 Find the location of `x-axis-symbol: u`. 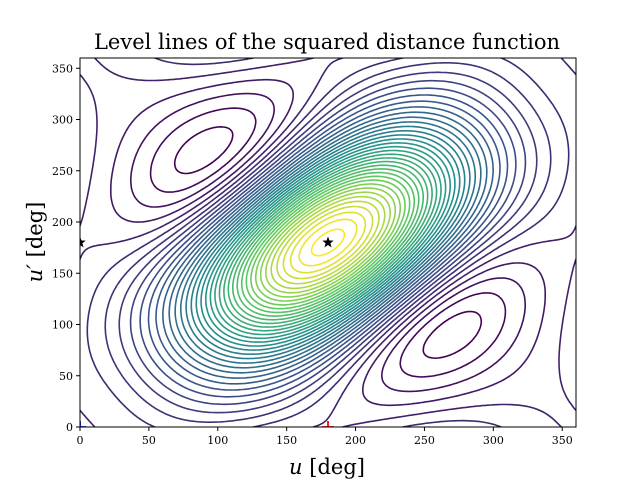

x-axis-symbol: u is located at coordinates (296, 467).